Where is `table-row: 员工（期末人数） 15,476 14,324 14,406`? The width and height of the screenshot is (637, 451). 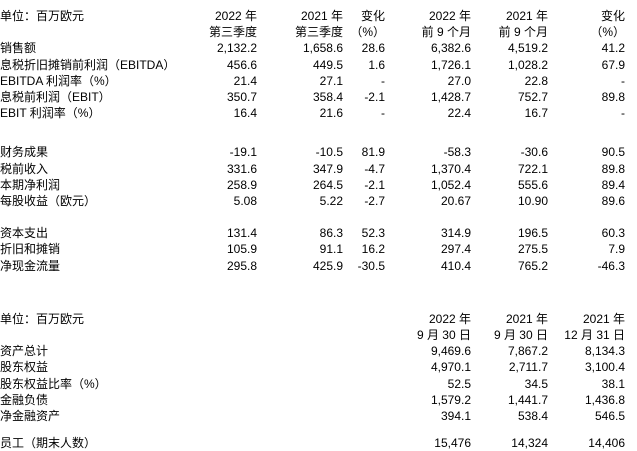 table-row: 员工（期末人数） 15,476 14,324 14,406 is located at coordinates (312, 443).